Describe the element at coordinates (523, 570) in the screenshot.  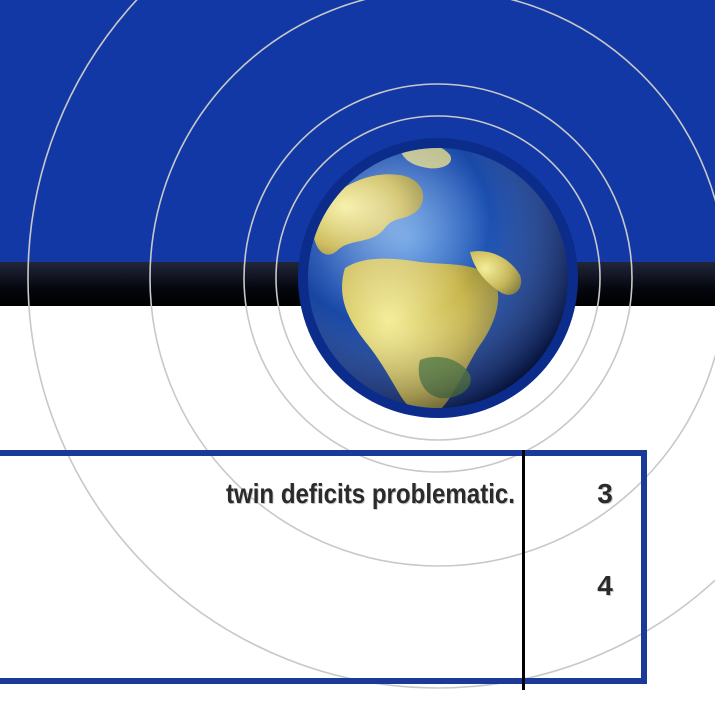
I see `table-column-divider` at that location.